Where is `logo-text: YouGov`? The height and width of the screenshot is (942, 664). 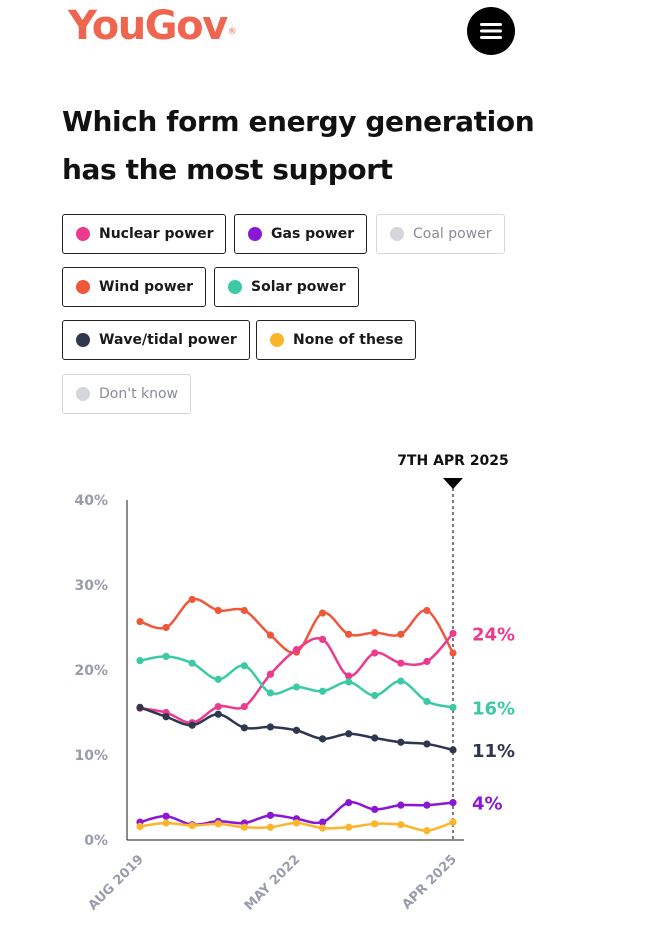
logo-text: YouGov is located at coordinates (148, 26).